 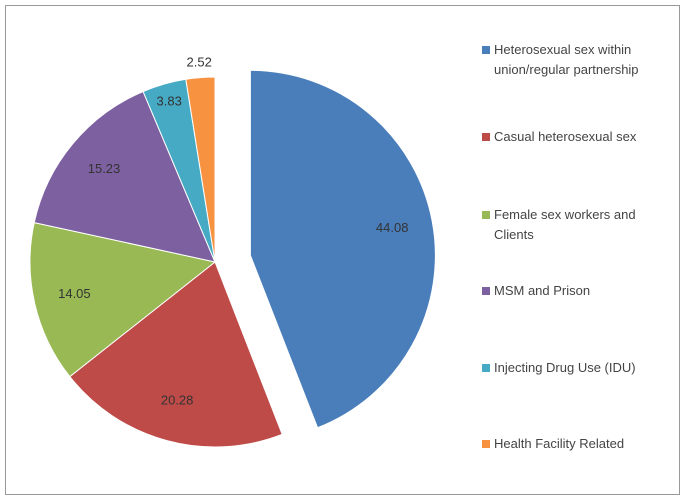 I want to click on legend-label: MSM and Prison, so click(x=542, y=290).